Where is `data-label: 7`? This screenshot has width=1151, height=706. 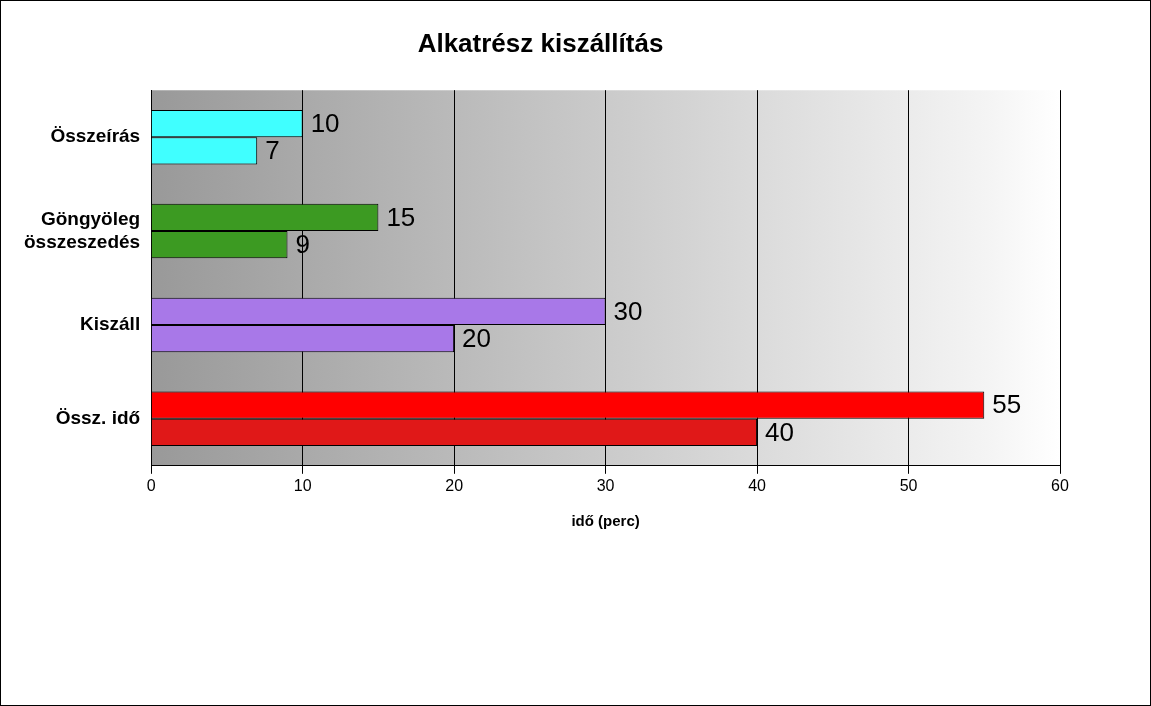
data-label: 7 is located at coordinates (272, 149).